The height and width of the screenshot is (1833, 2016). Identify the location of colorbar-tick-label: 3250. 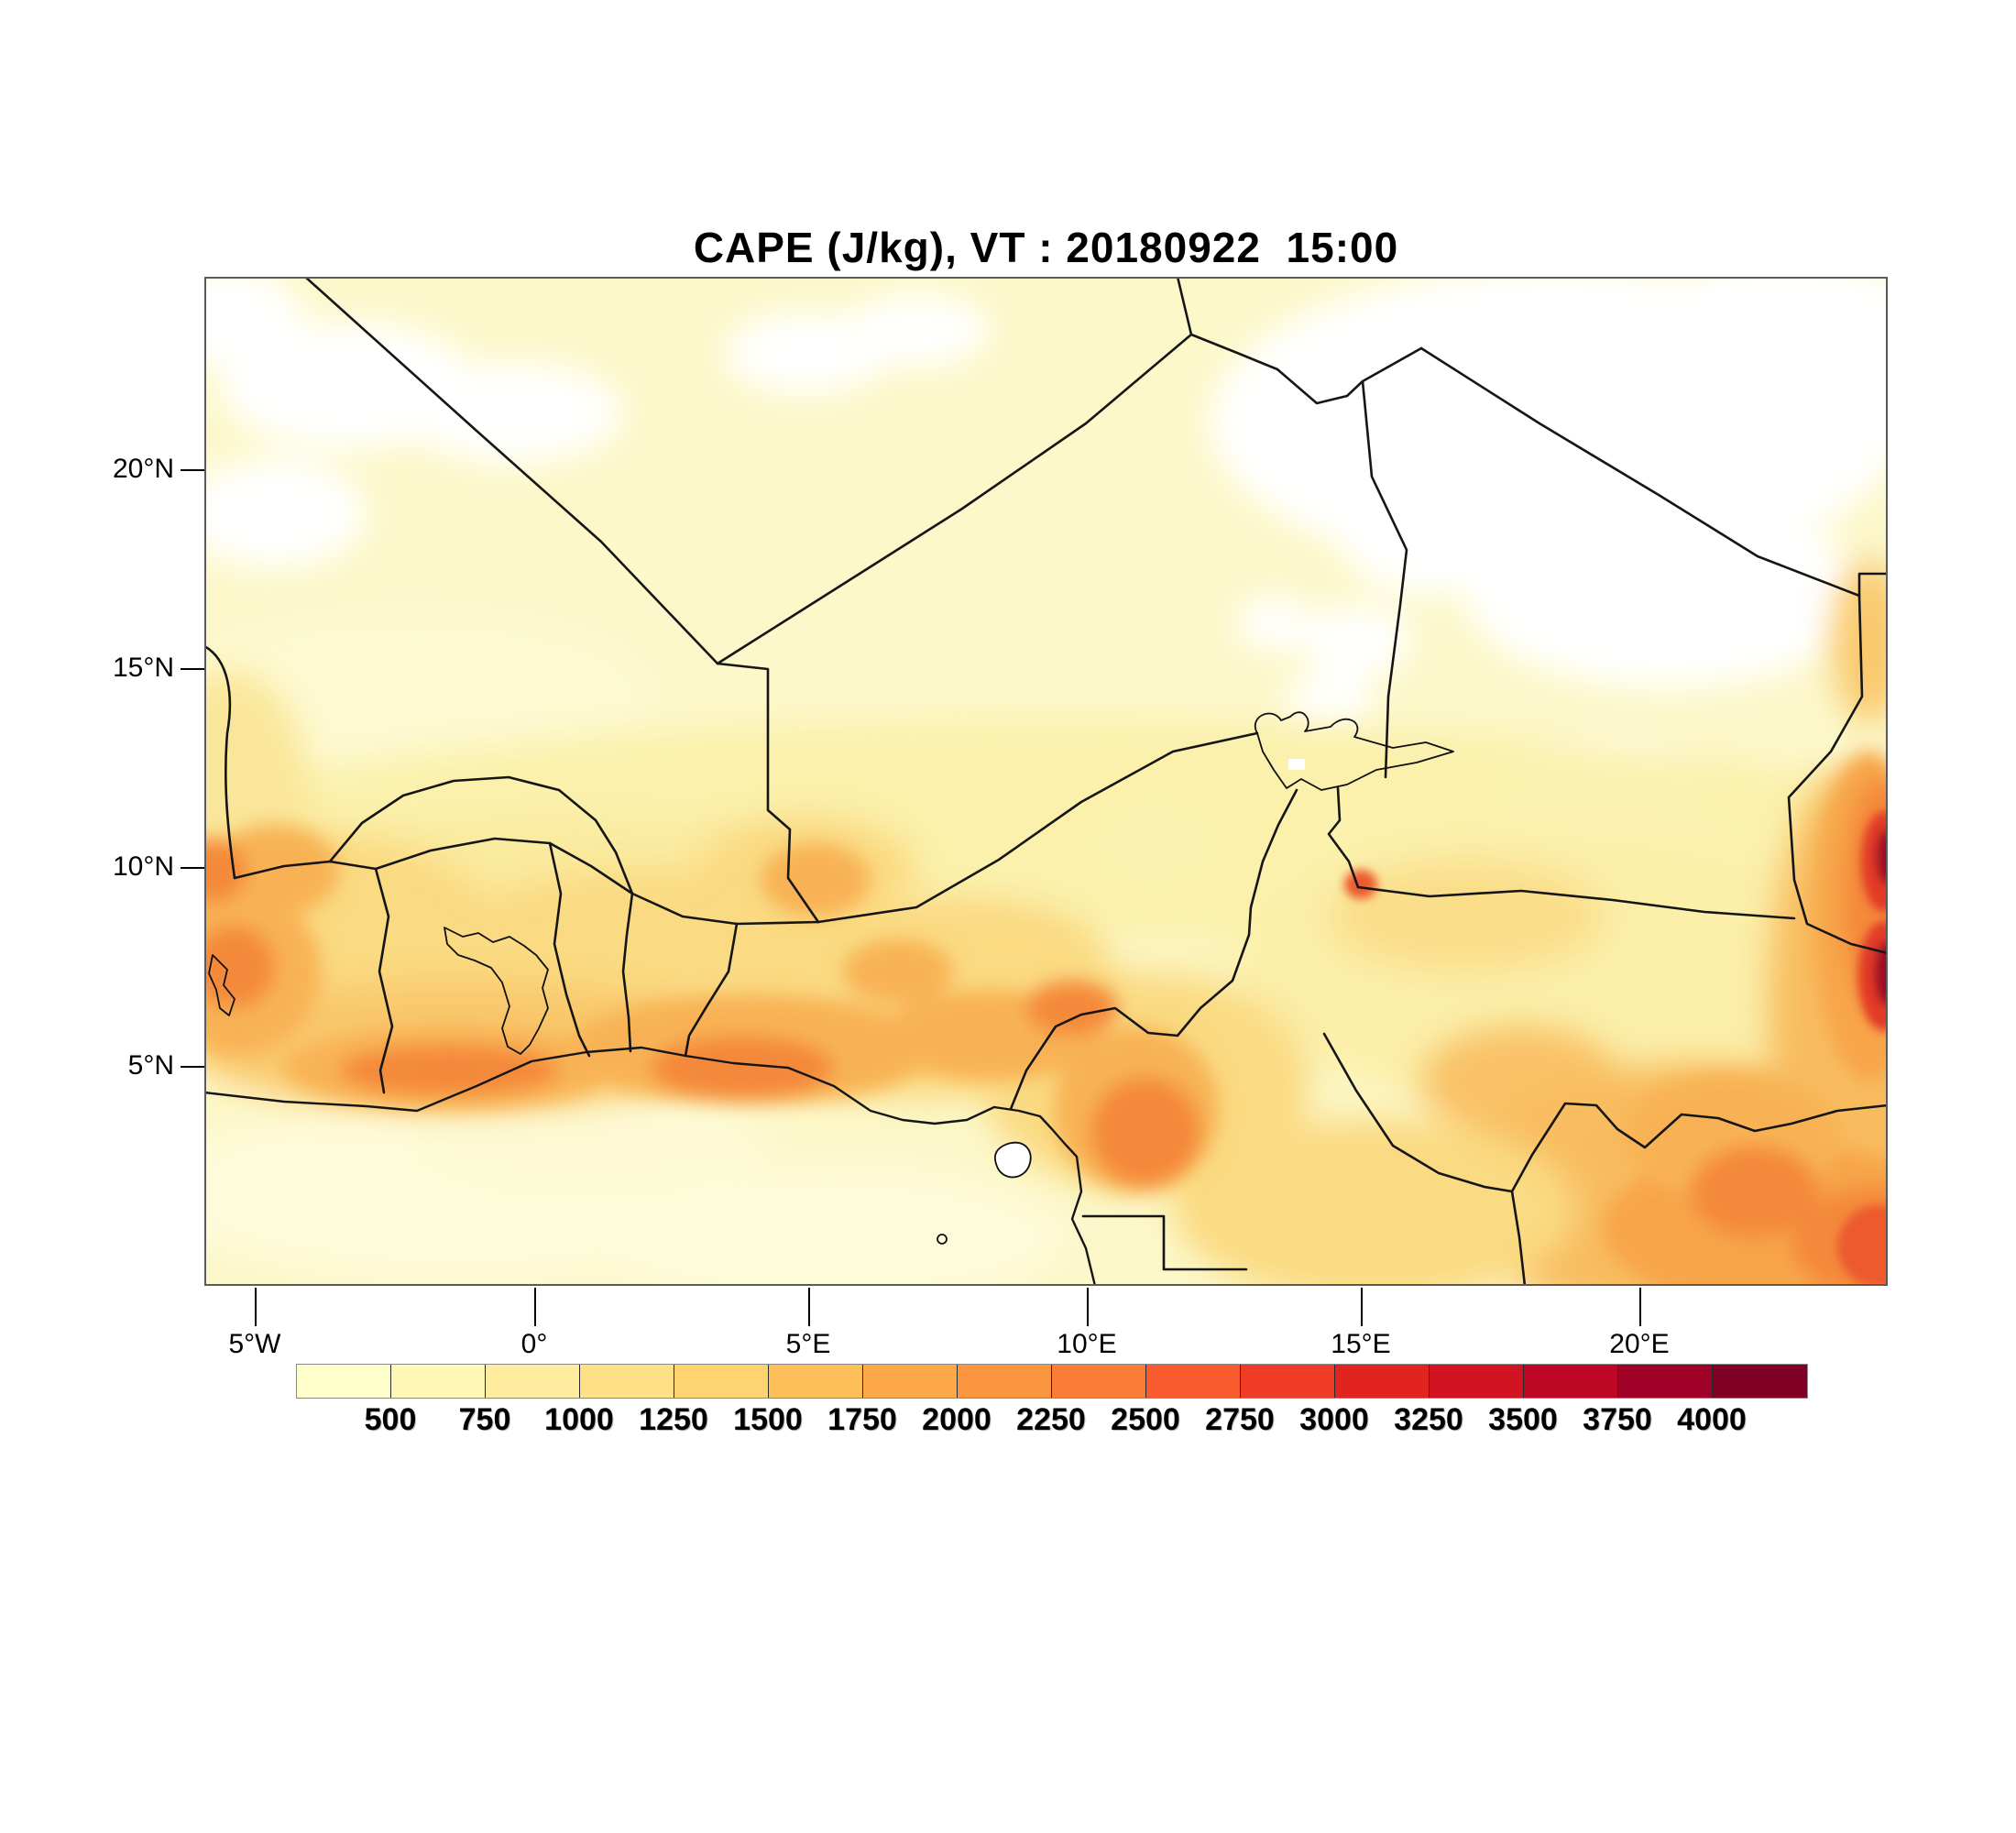
(1428, 1419).